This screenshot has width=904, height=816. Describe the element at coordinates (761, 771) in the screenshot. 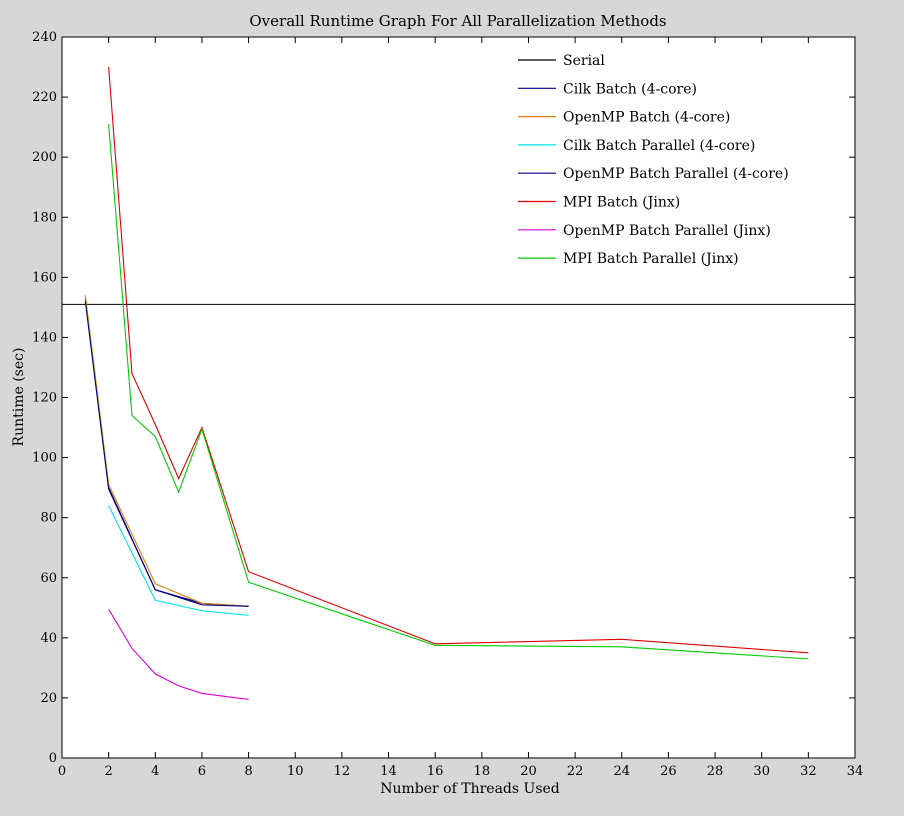

I see `x-tick-label: 30` at that location.